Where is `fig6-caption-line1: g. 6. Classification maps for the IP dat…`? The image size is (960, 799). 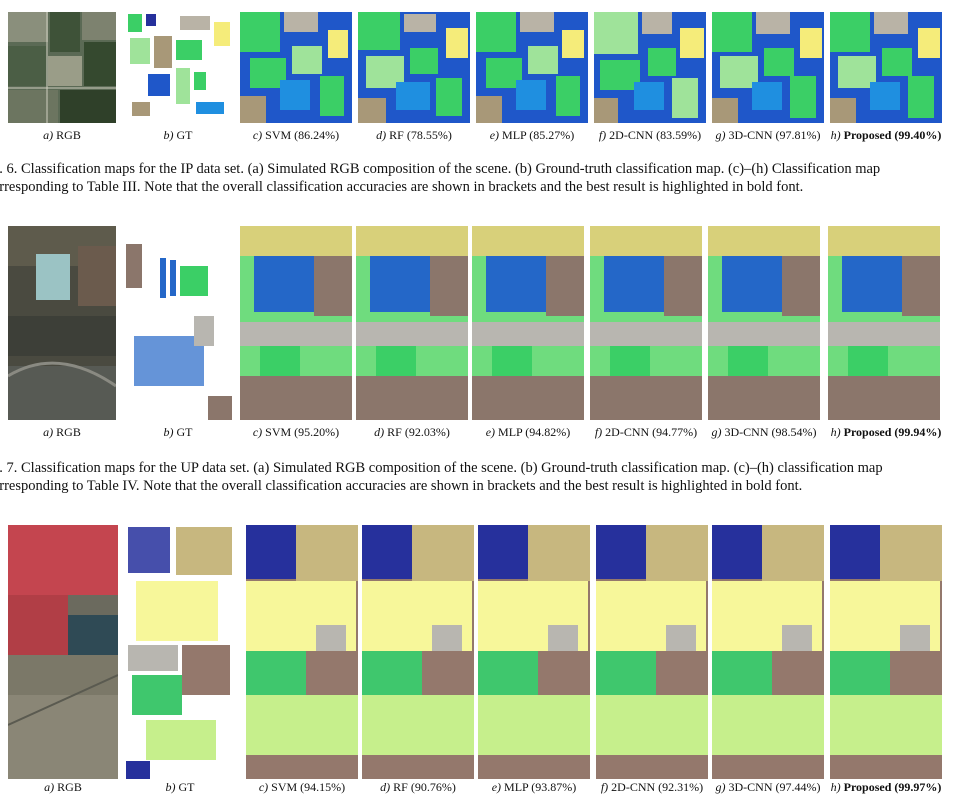
fig6-caption-line1: g. 6. Classification maps for the IP dat… is located at coordinates (440, 169).